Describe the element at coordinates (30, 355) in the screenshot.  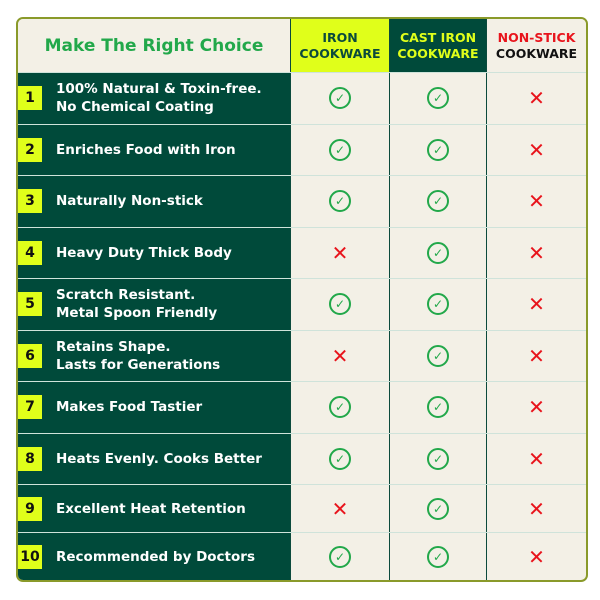
I see `row-number: 6` at that location.